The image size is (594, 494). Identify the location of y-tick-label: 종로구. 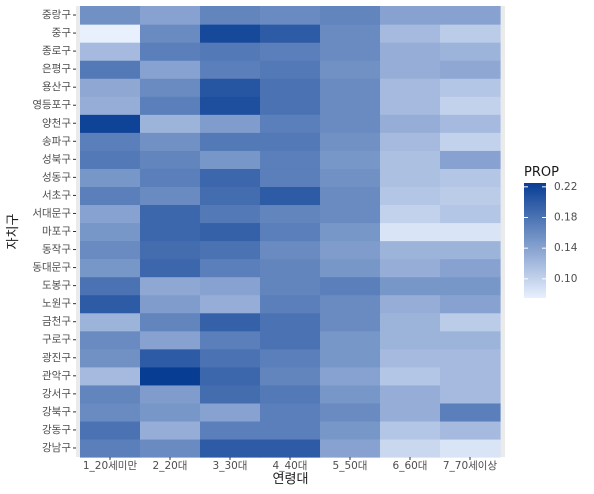
(56, 51).